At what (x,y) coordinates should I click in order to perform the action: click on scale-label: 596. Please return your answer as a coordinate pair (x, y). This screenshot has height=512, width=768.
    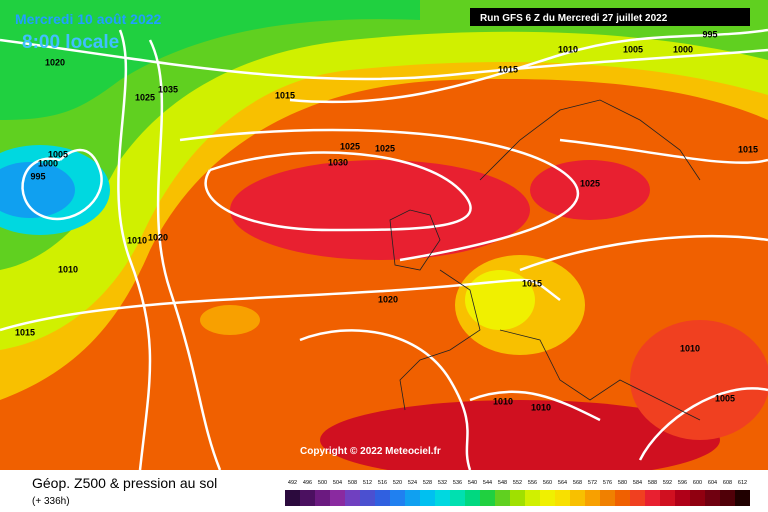
    Looking at the image, I should click on (682, 483).